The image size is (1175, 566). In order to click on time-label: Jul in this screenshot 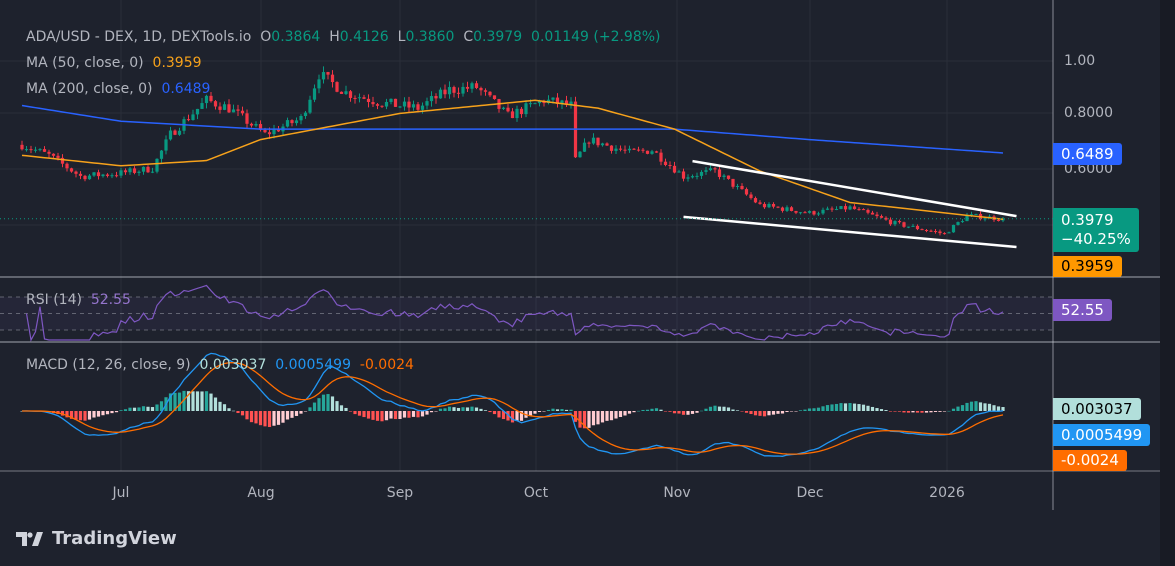, I will do `click(121, 493)`.